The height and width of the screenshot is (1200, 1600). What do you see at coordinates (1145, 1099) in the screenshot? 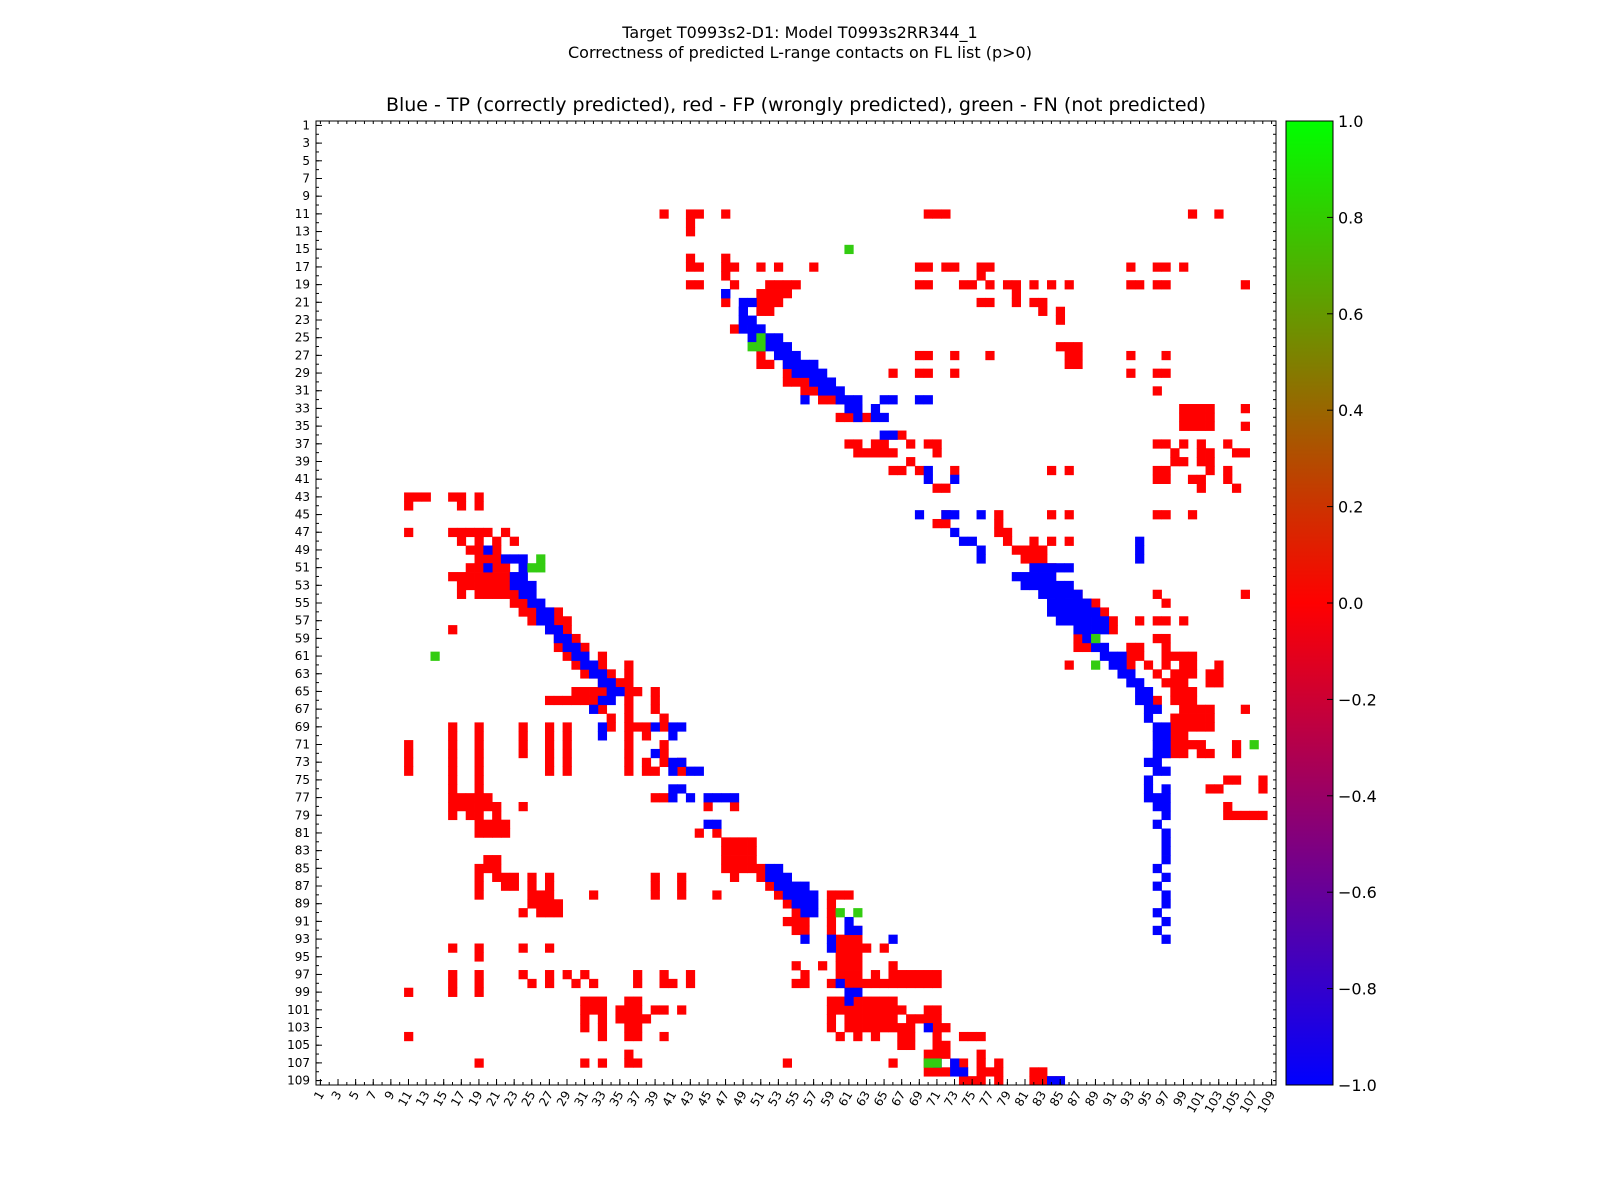
I see `x-tick-label: 95` at bounding box center [1145, 1099].